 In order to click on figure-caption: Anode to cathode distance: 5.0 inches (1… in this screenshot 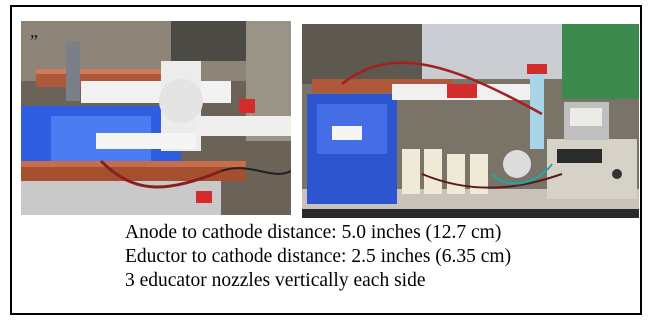, I will do `click(318, 257)`.